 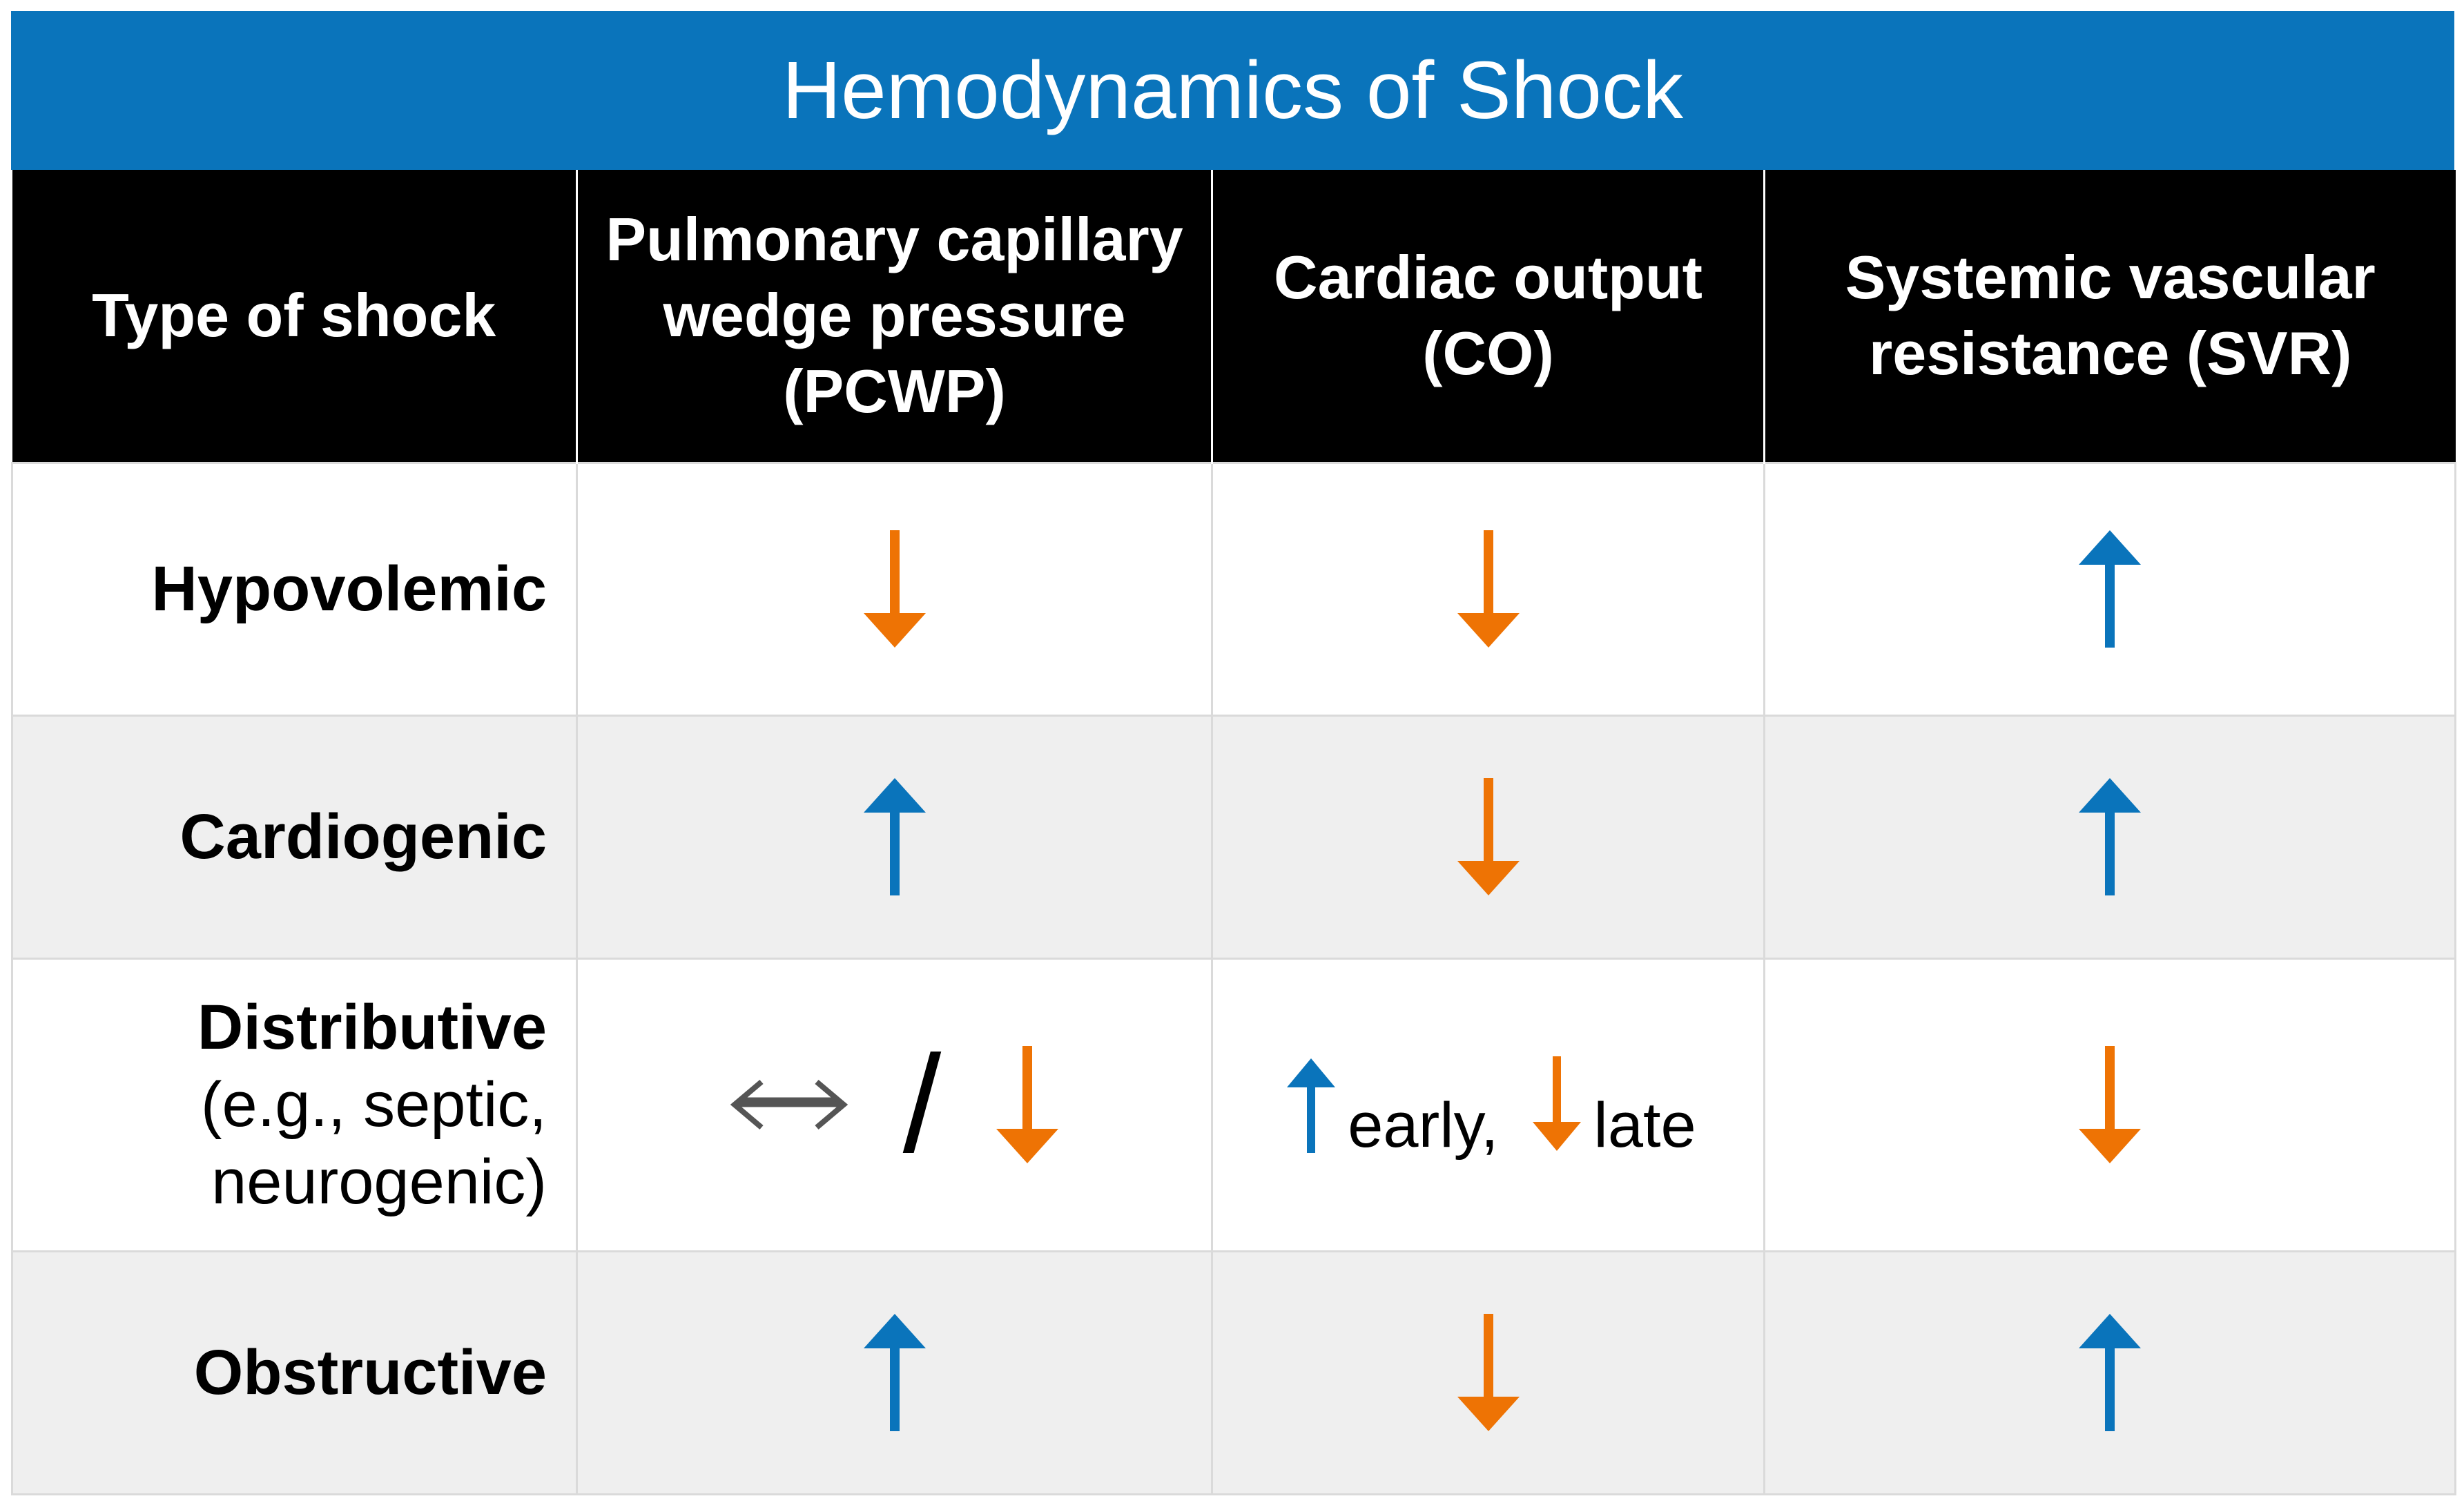 What do you see at coordinates (1488, 316) in the screenshot?
I see `header-cardiac-output: Cardiac output (CO)` at bounding box center [1488, 316].